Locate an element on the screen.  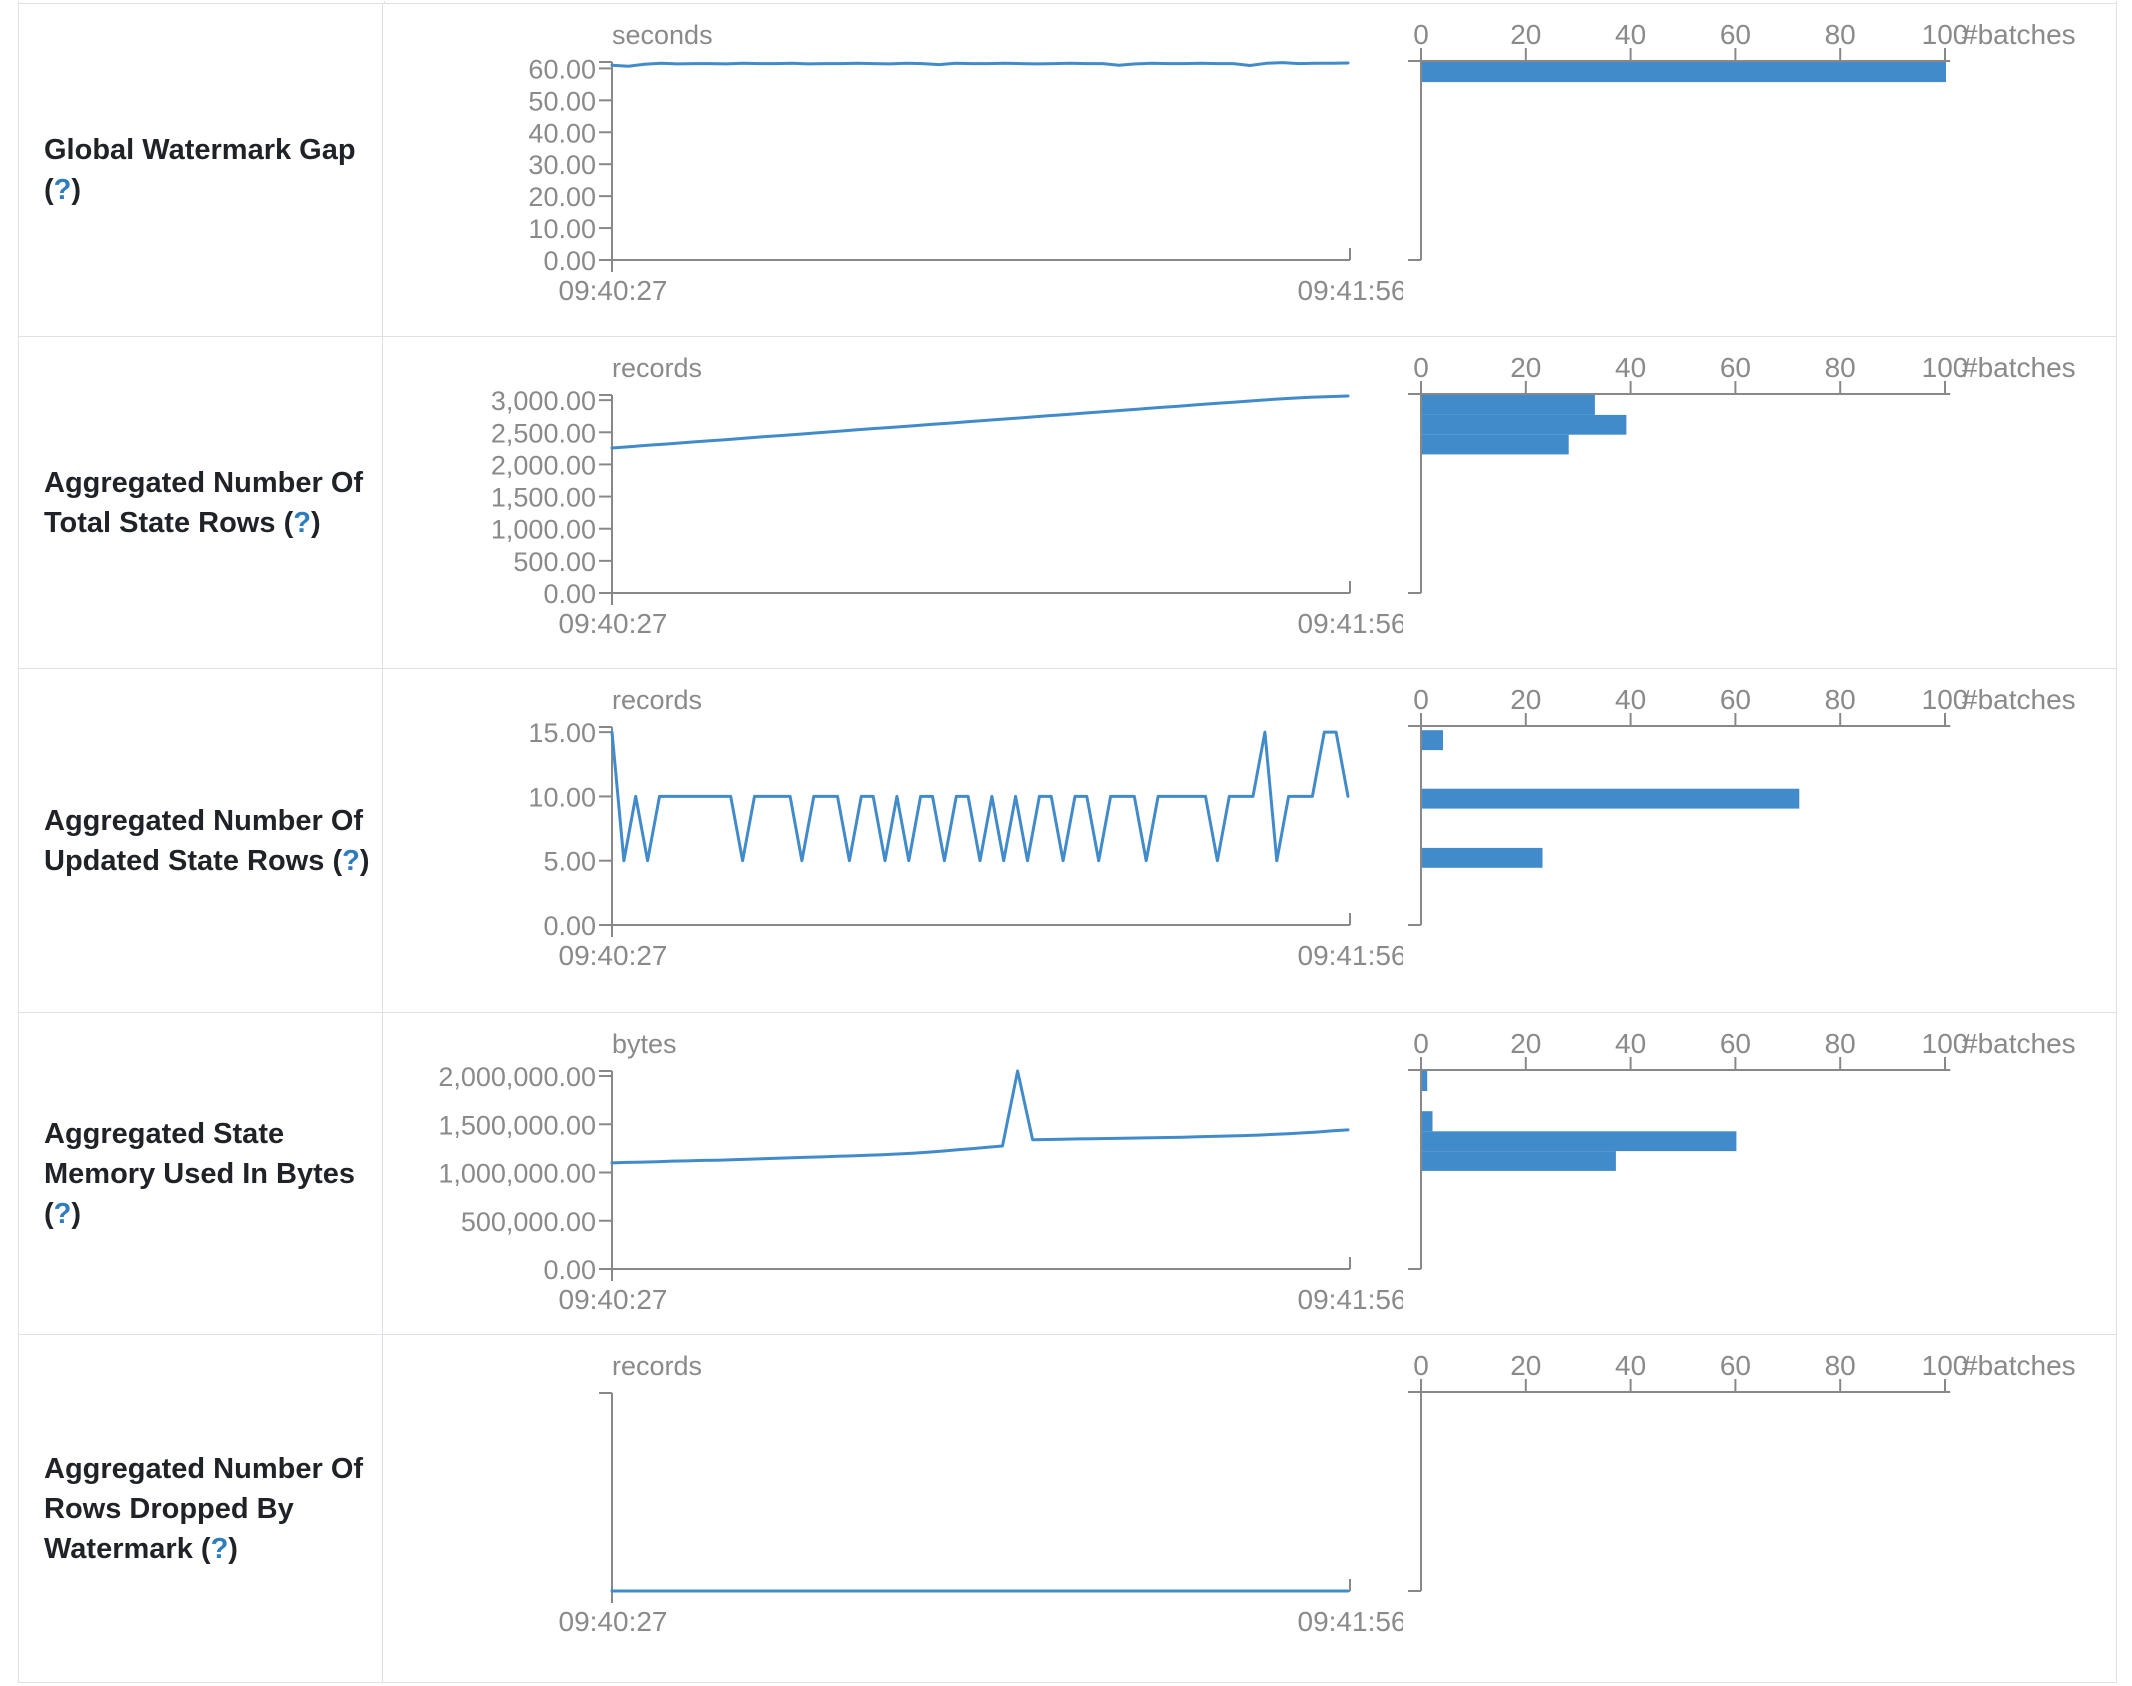
chart-unit-label: seconds is located at coordinates (662, 35).